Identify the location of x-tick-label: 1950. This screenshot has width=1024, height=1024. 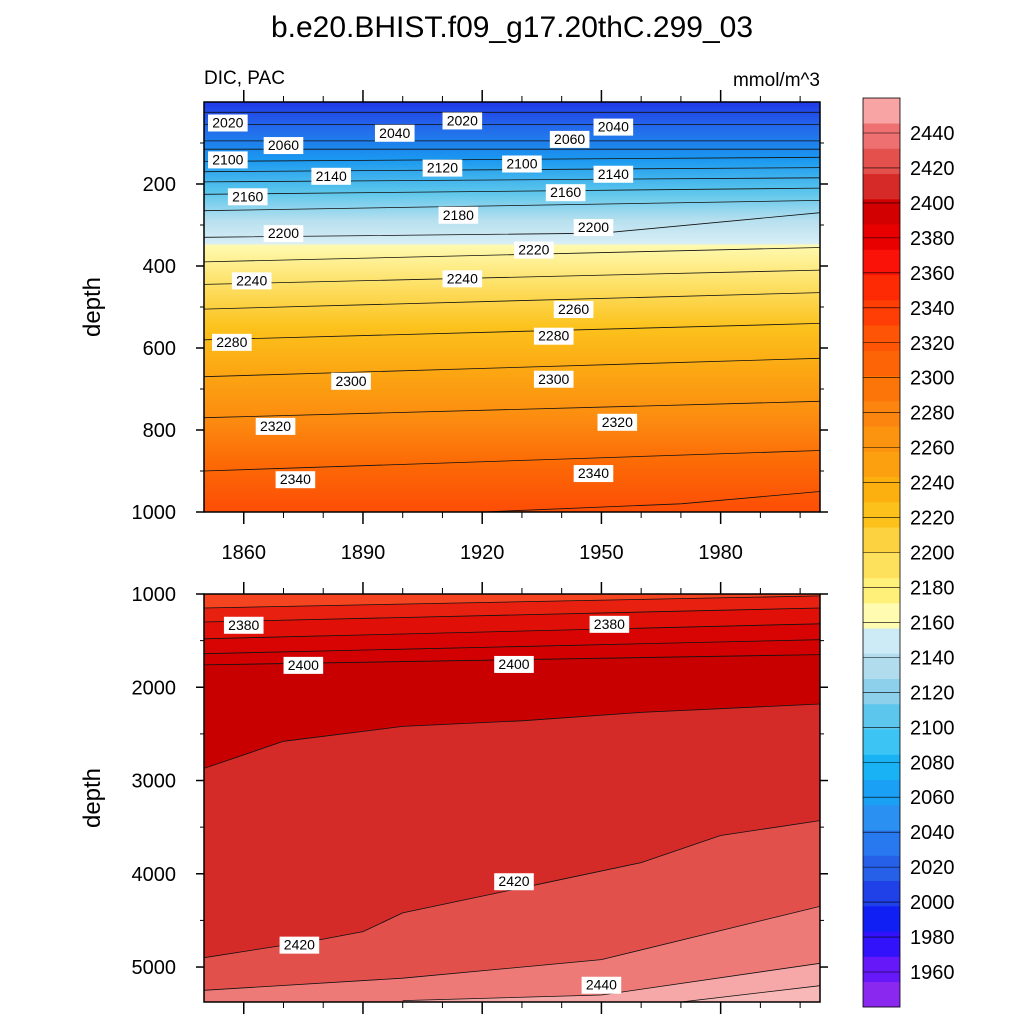
(601, 553).